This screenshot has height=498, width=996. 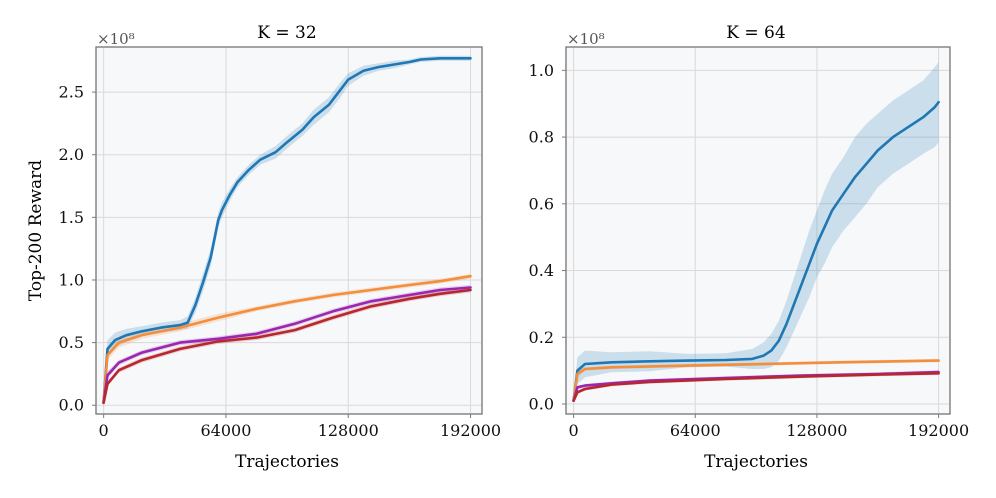 I want to click on y-tick-label: 0.6, so click(x=541, y=203).